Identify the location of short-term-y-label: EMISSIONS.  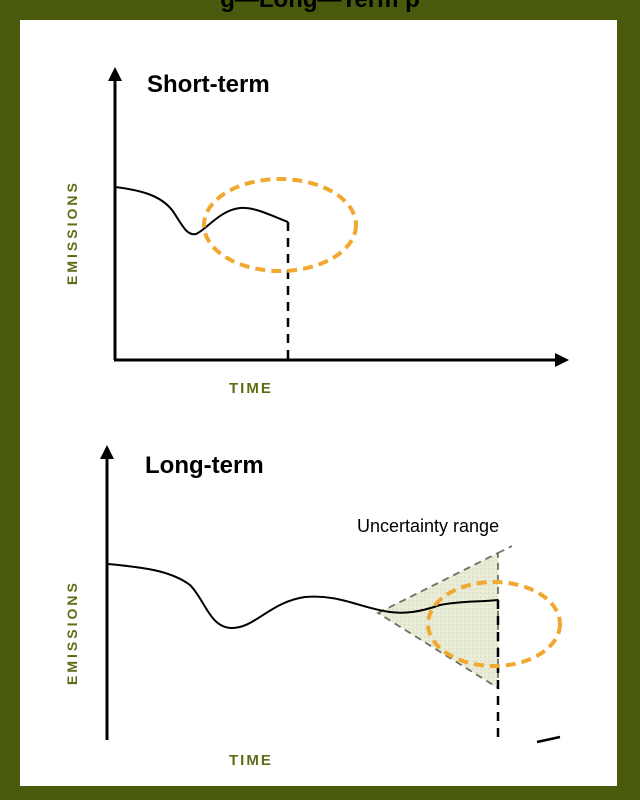
(72, 232).